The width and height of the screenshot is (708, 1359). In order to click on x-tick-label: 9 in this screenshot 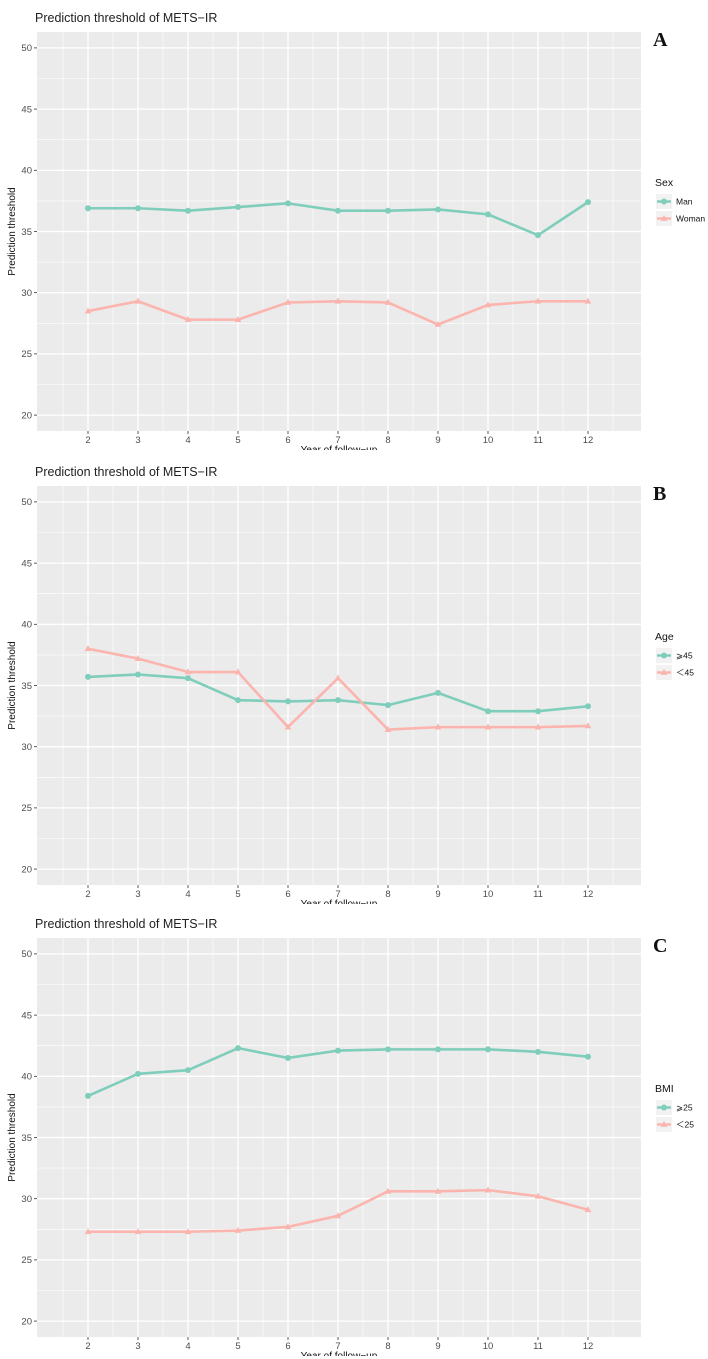, I will do `click(437, 1346)`.